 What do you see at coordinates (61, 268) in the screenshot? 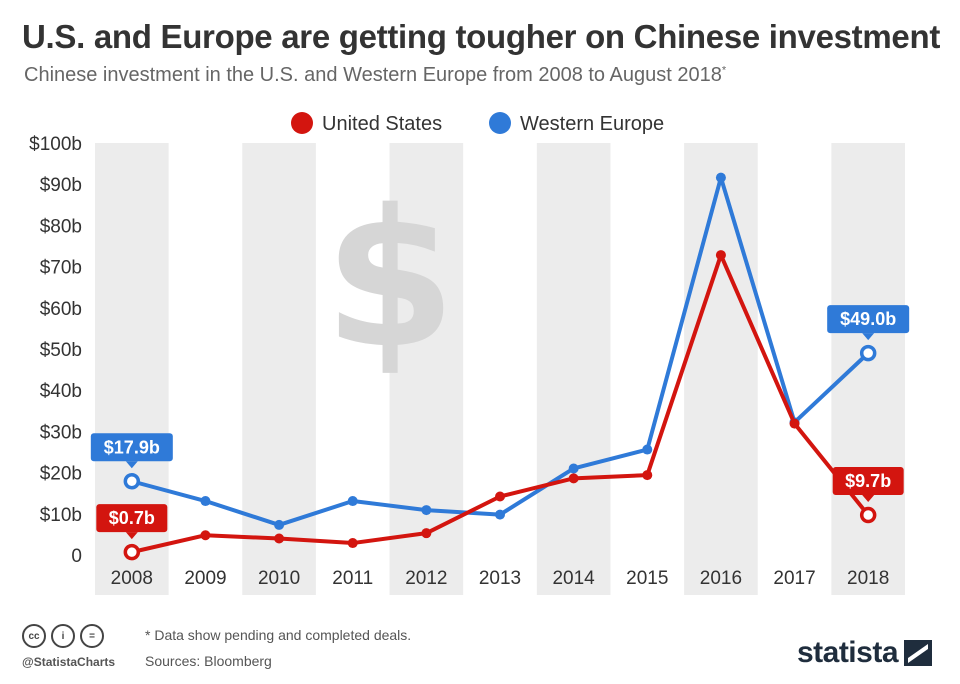
I see `y-tick-label: $70b` at bounding box center [61, 268].